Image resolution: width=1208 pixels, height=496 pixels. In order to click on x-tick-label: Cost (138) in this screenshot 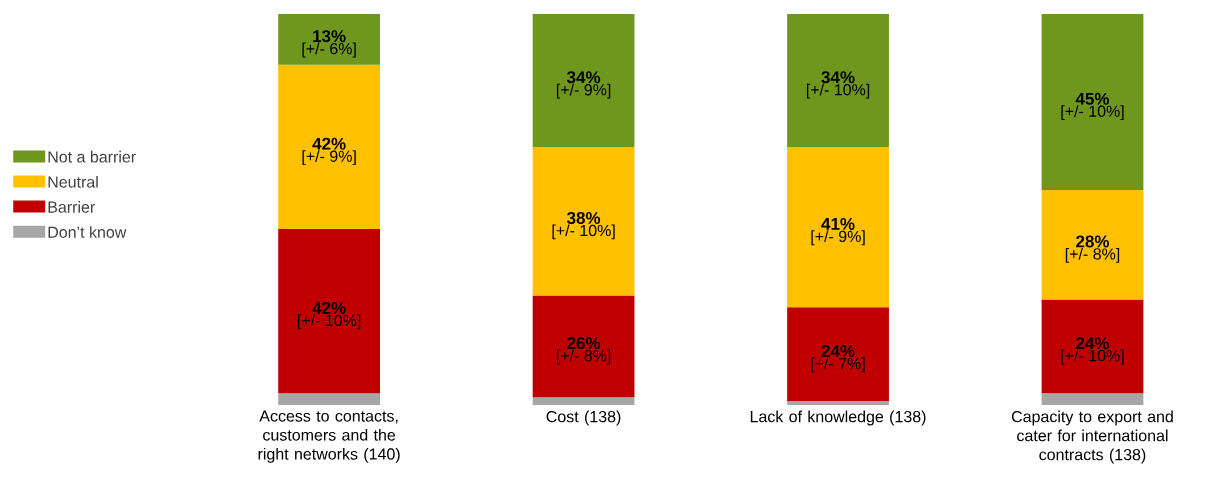, I will do `click(583, 418)`.